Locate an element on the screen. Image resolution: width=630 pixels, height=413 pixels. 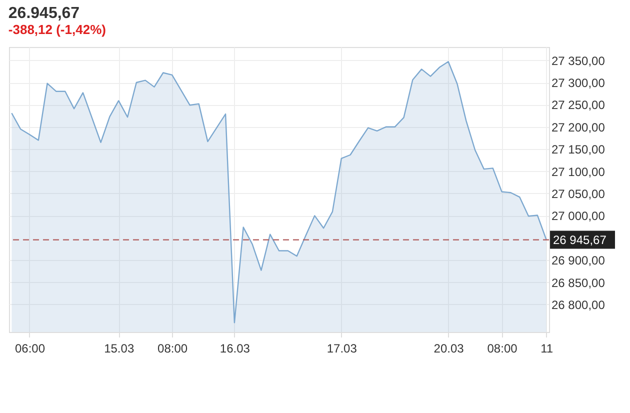
y-tick-label: 27 300,00 is located at coordinates (579, 83).